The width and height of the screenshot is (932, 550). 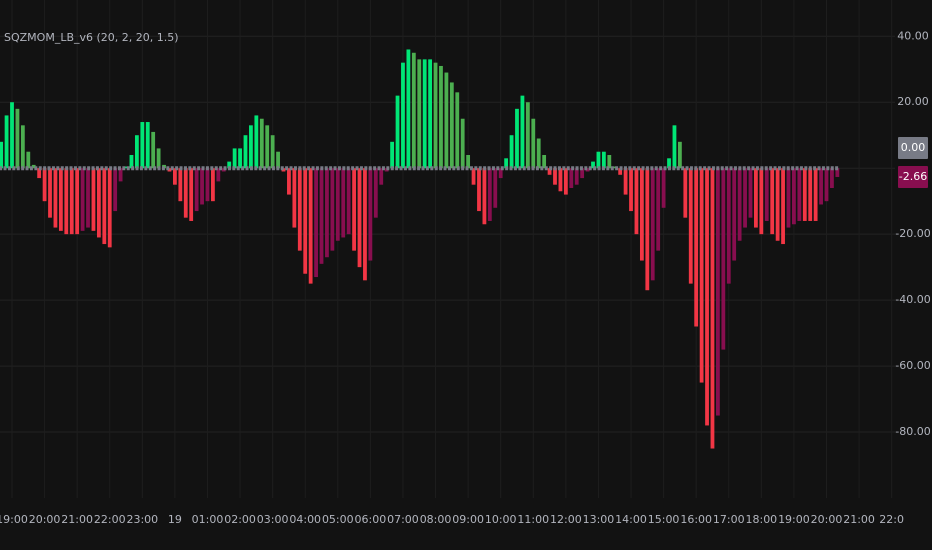 What do you see at coordinates (912, 431) in the screenshot?
I see `y-tick-label: -80.00` at bounding box center [912, 431].